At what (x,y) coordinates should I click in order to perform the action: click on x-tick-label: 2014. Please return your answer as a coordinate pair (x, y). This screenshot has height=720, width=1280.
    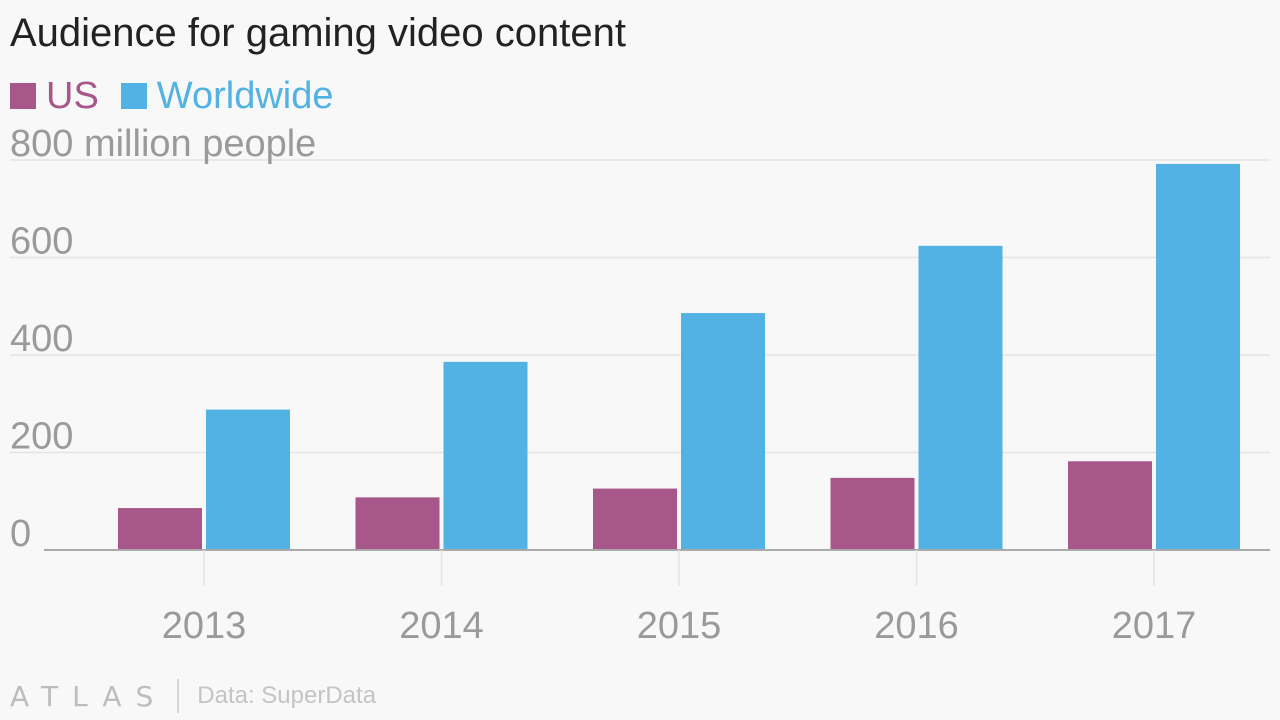
    Looking at the image, I should click on (441, 626).